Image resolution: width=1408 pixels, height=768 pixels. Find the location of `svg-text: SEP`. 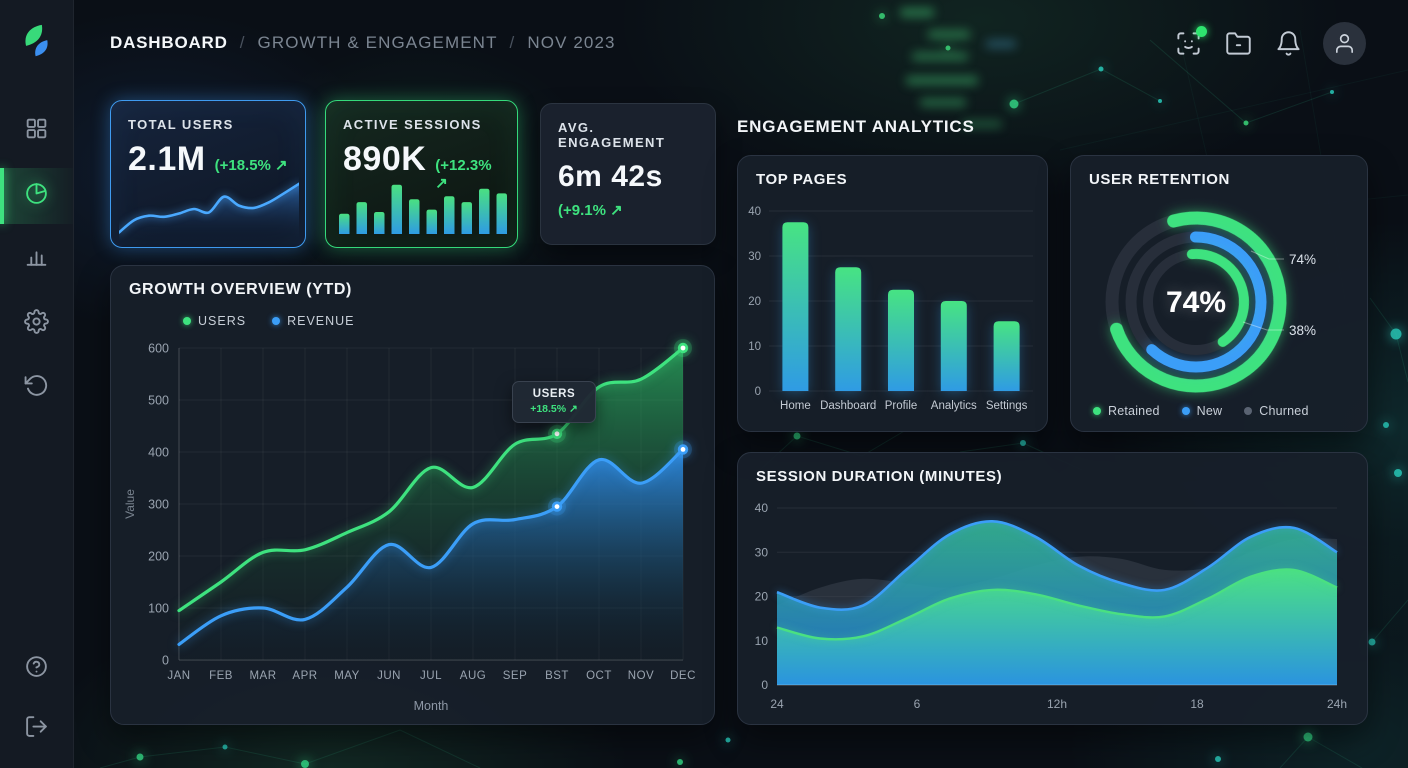

svg-text: SEP is located at coordinates (515, 676).